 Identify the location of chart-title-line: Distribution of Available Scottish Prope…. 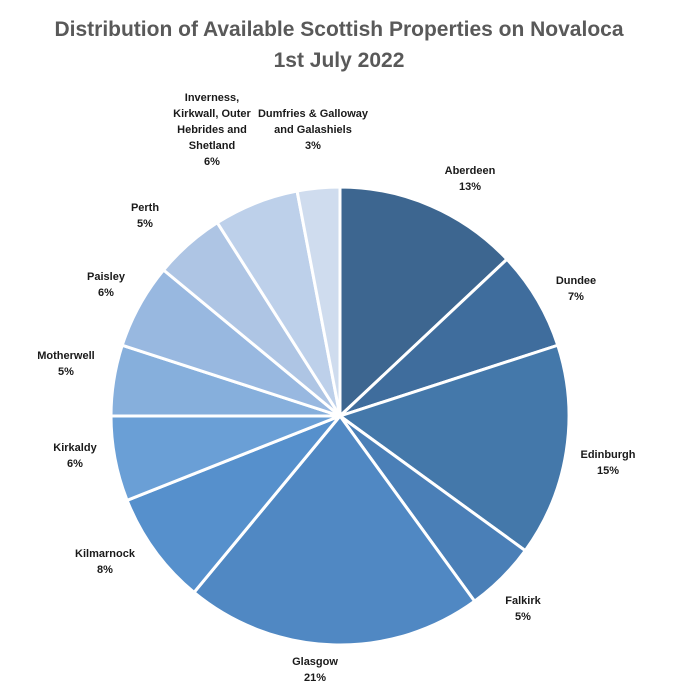
(339, 29).